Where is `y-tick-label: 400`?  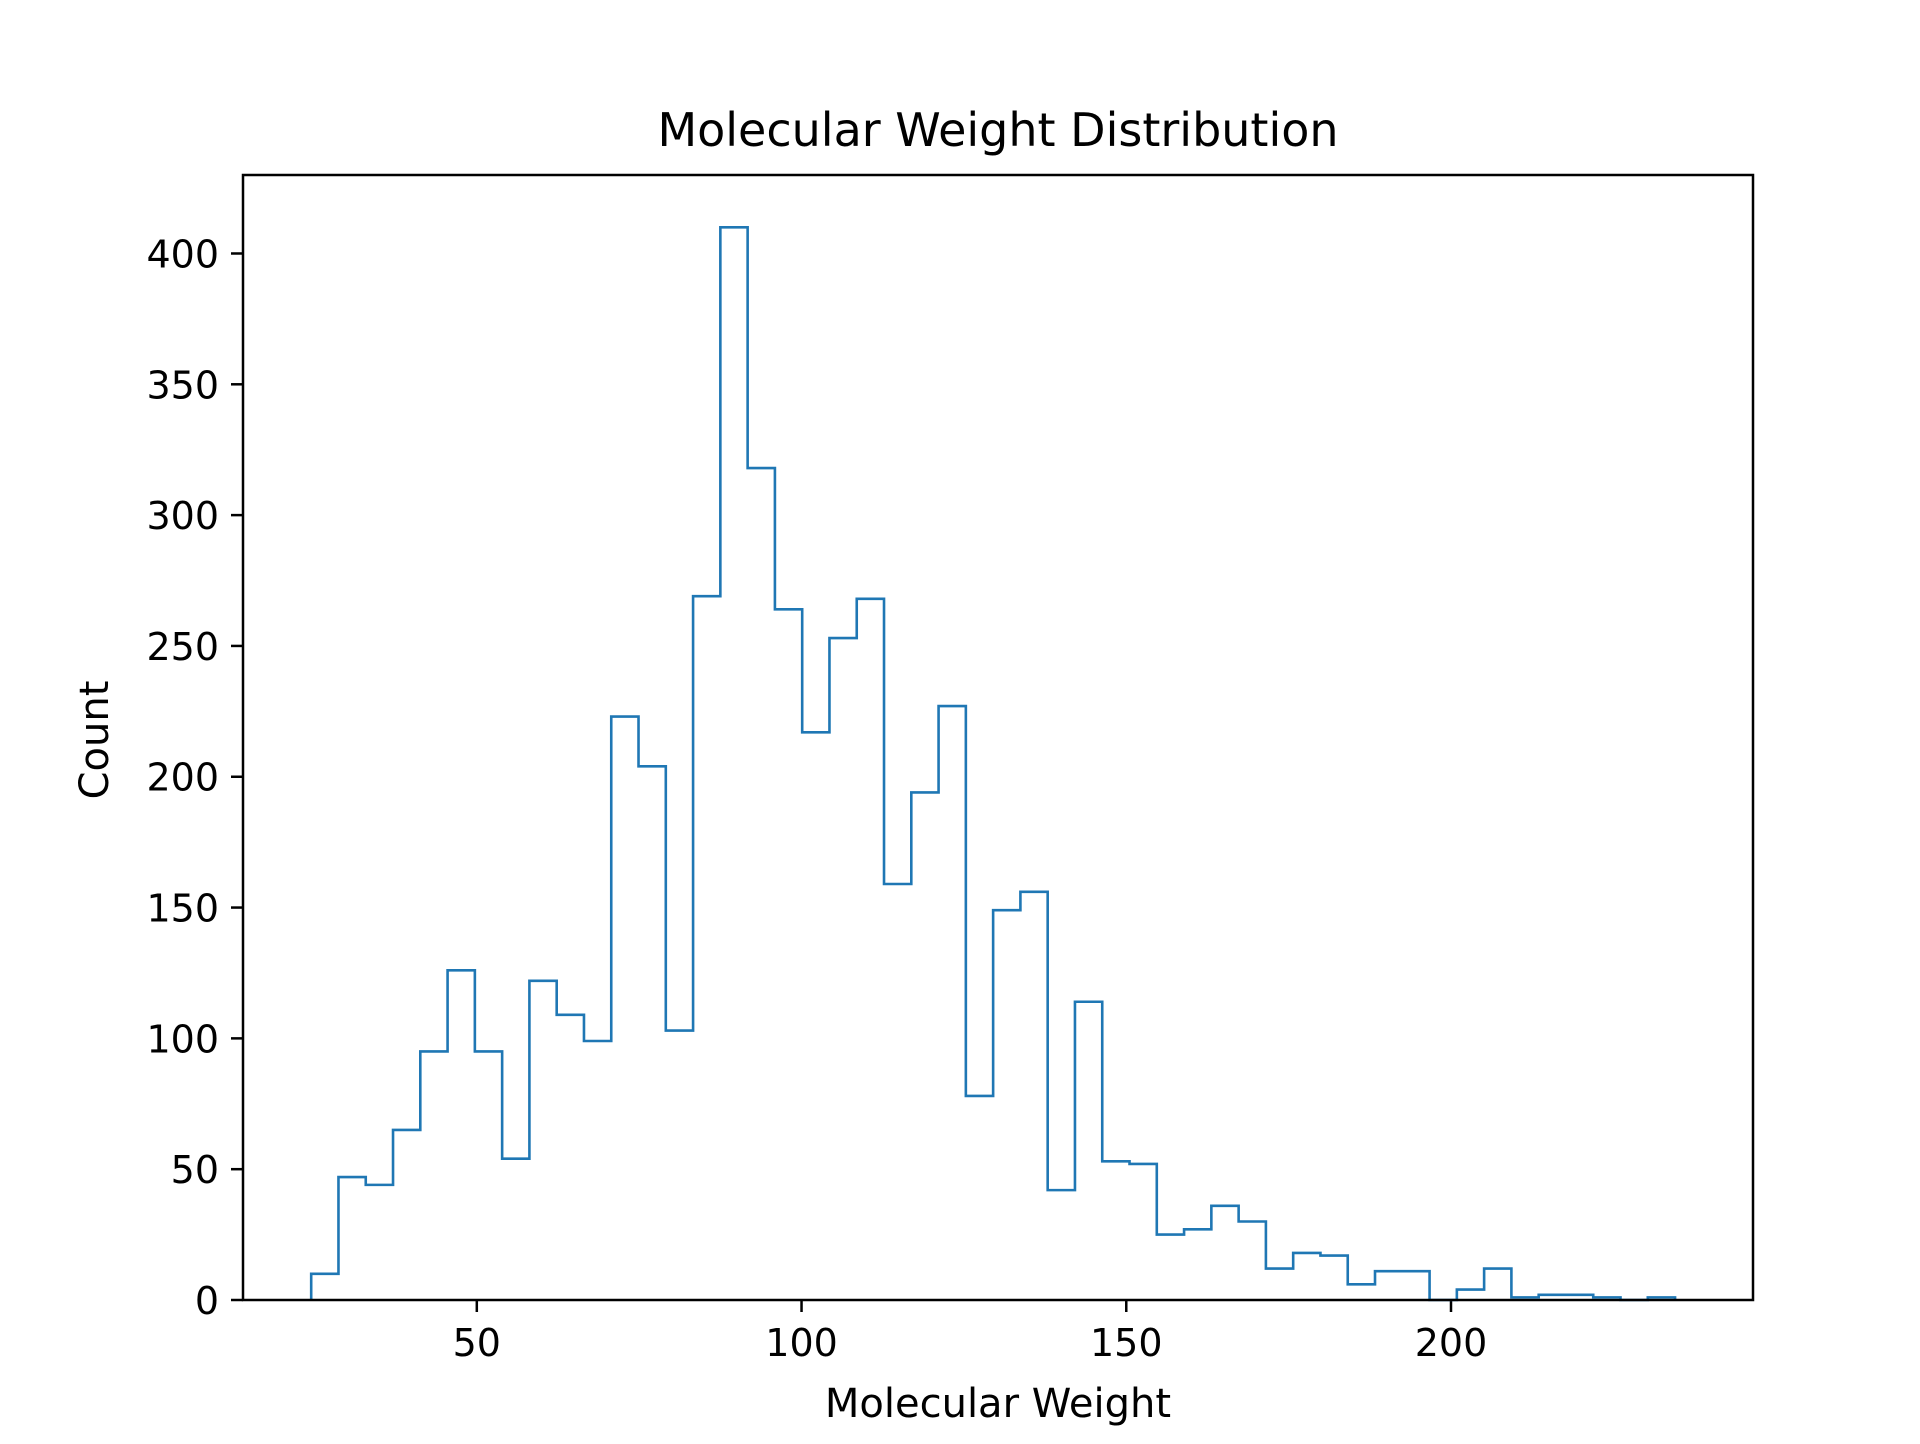 y-tick-label: 400 is located at coordinates (182, 254).